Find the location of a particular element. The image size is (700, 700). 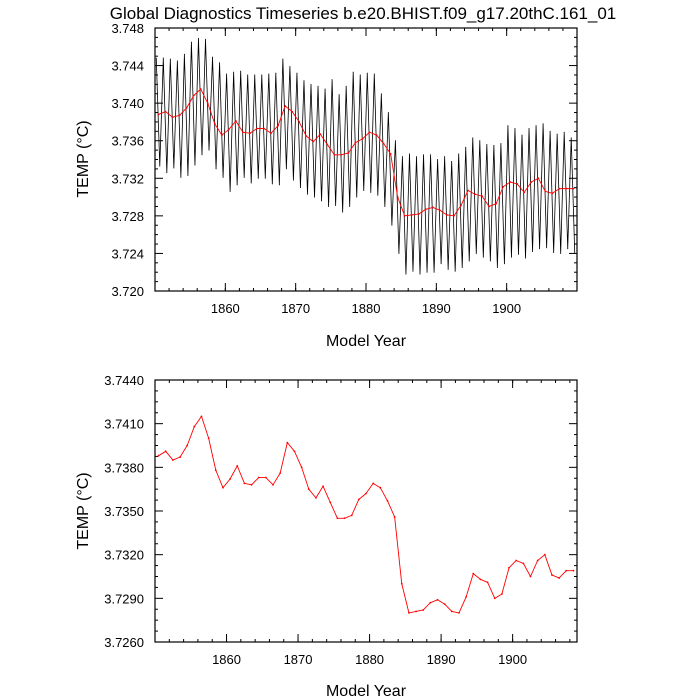

y-axis-label: TEMP (°C) is located at coordinates (83, 158).